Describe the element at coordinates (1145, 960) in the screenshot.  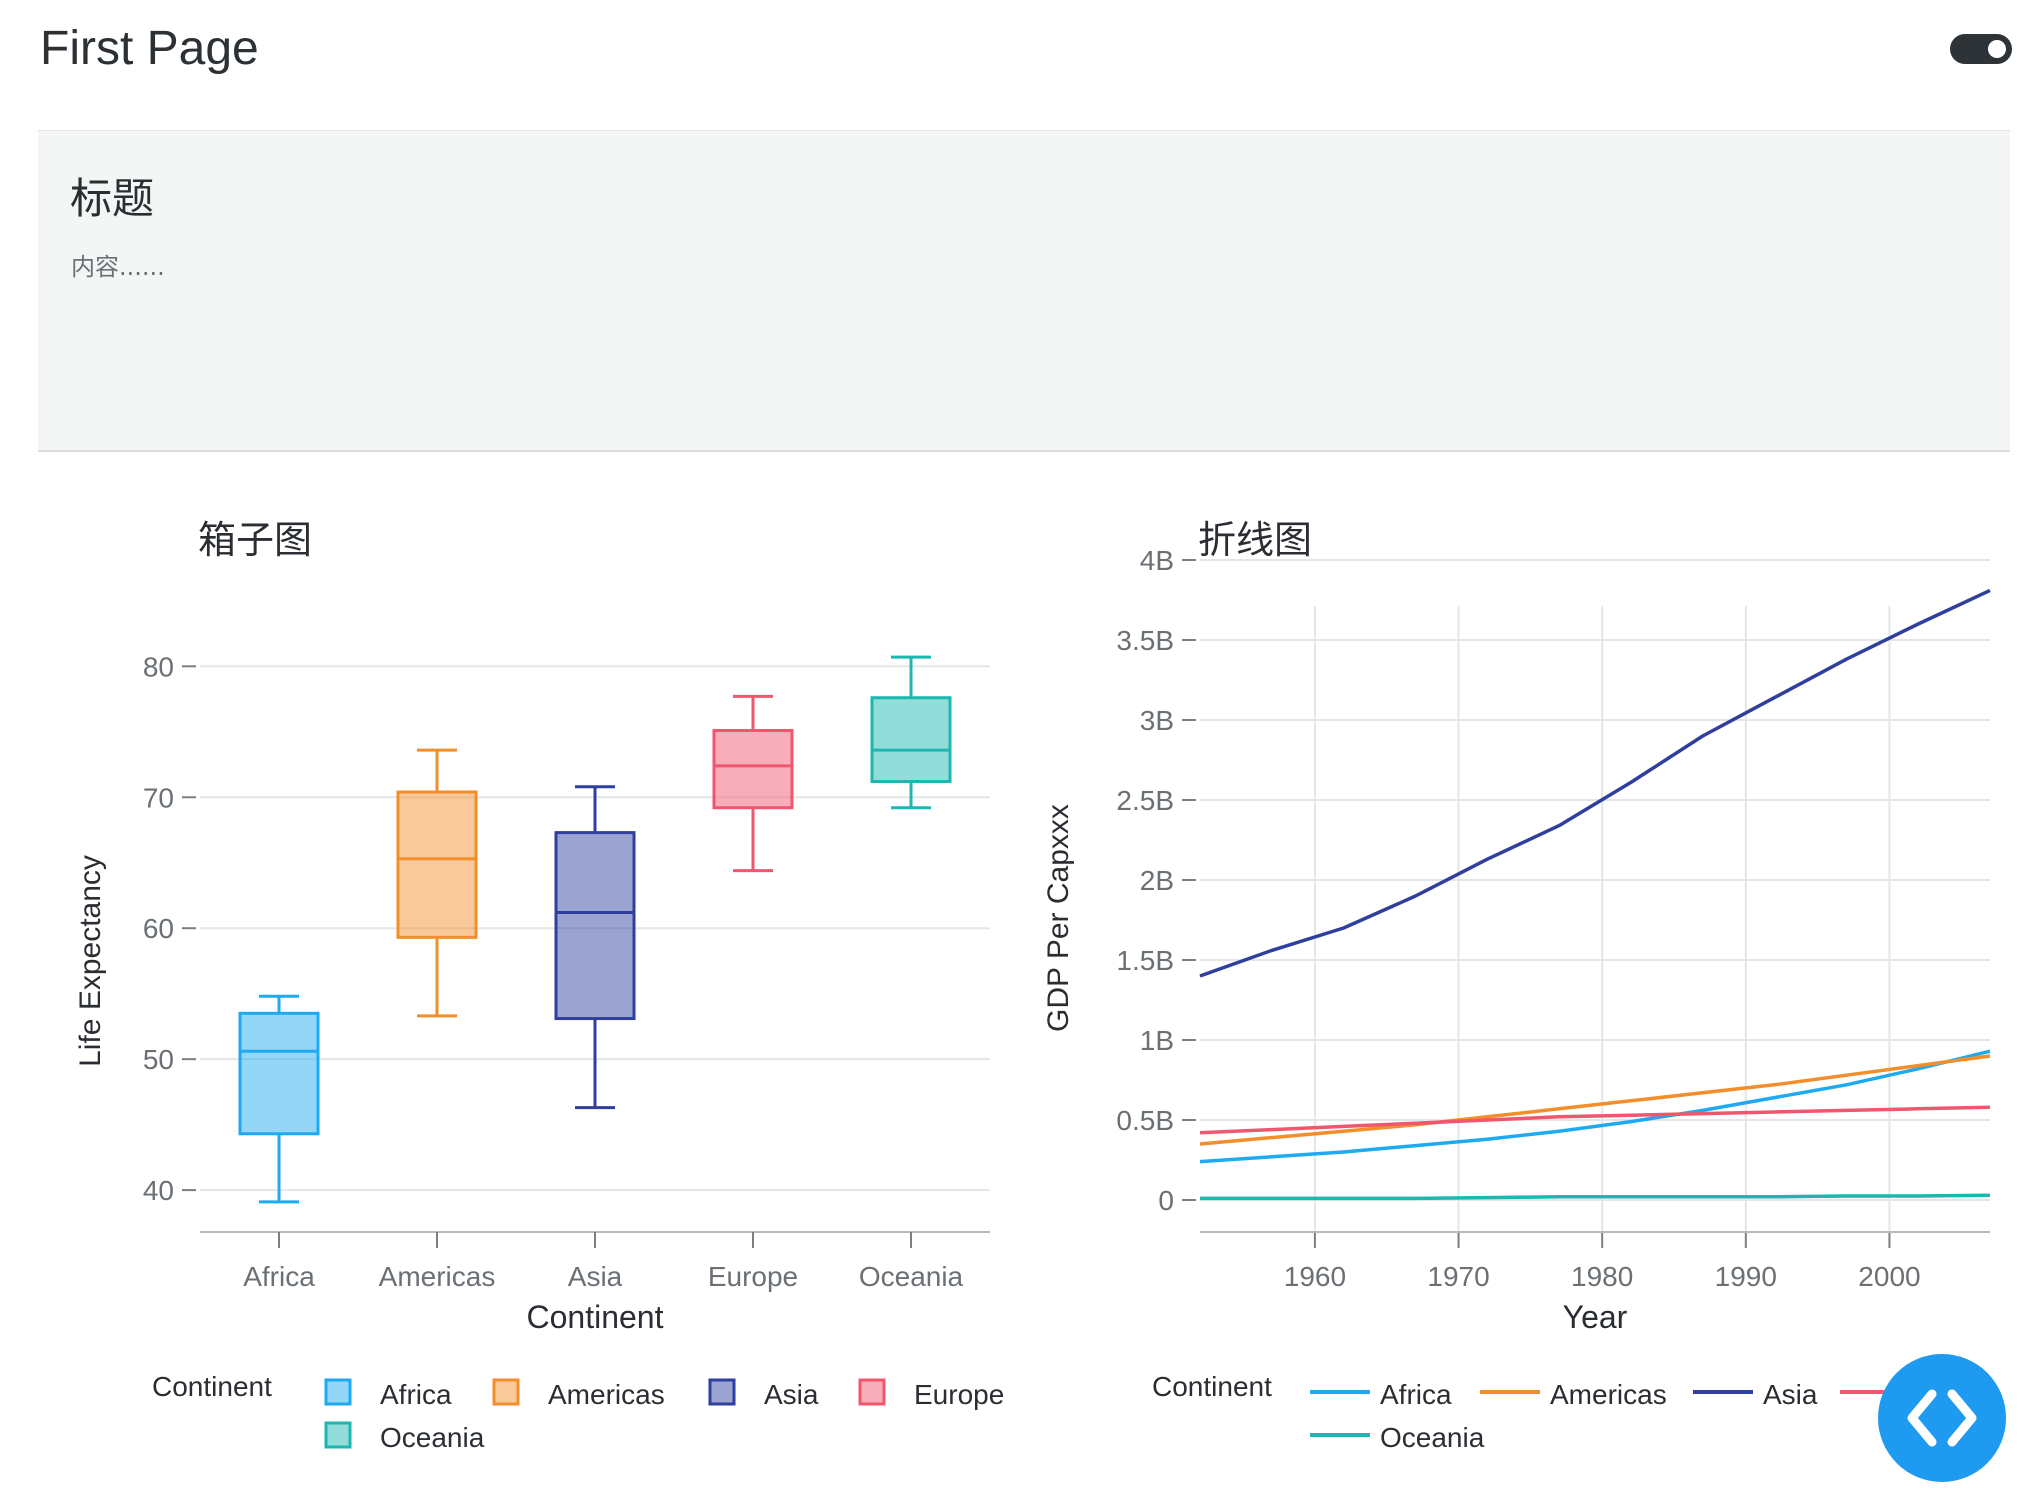
I see `line-y-tick-label: 1.5B` at that location.